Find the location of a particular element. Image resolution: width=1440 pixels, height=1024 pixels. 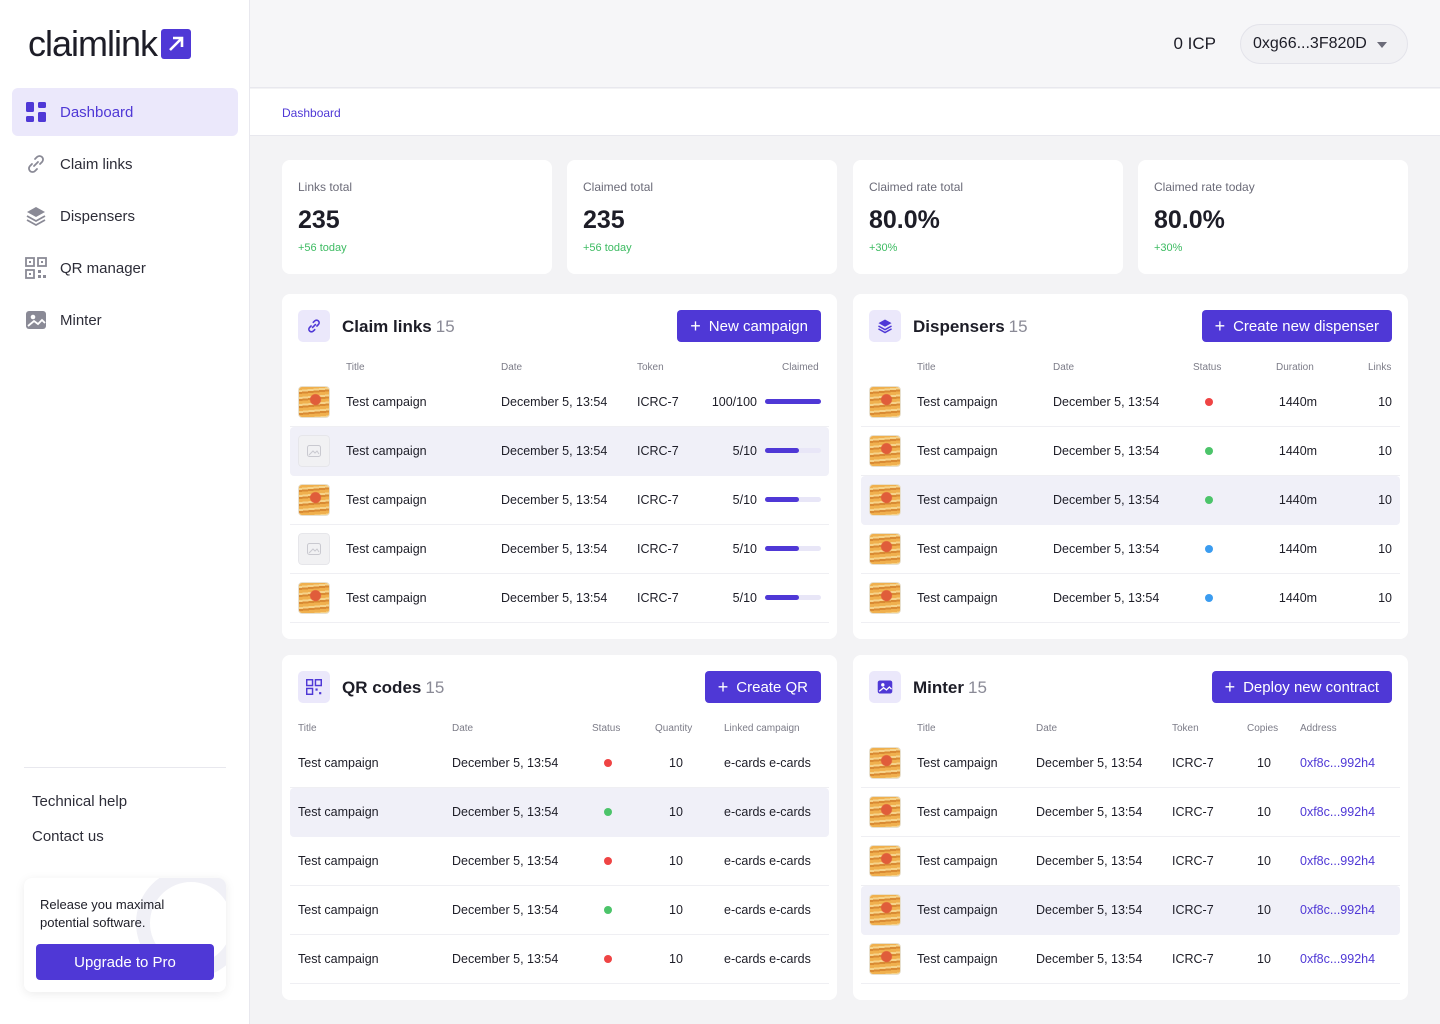

sidebar-item-claim-links: Claim links is located at coordinates (125, 164).